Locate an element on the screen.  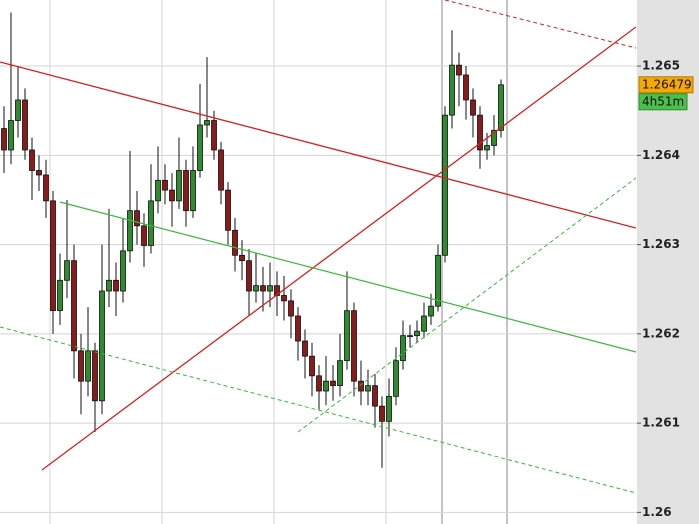
y-tick-label: 1.26 is located at coordinates (657, 512).